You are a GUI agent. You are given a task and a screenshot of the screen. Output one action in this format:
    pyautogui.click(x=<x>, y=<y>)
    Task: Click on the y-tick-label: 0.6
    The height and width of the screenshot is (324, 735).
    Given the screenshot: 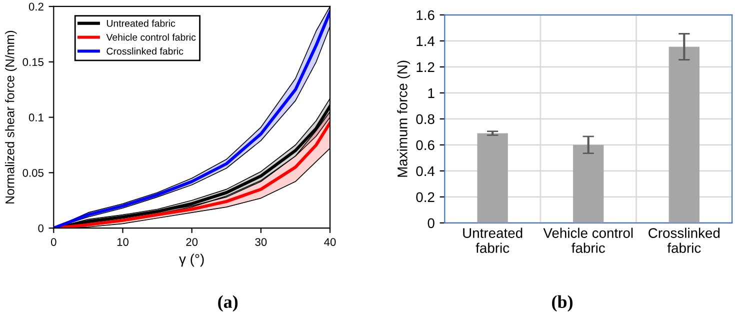 What is the action you would take?
    pyautogui.click(x=425, y=145)
    